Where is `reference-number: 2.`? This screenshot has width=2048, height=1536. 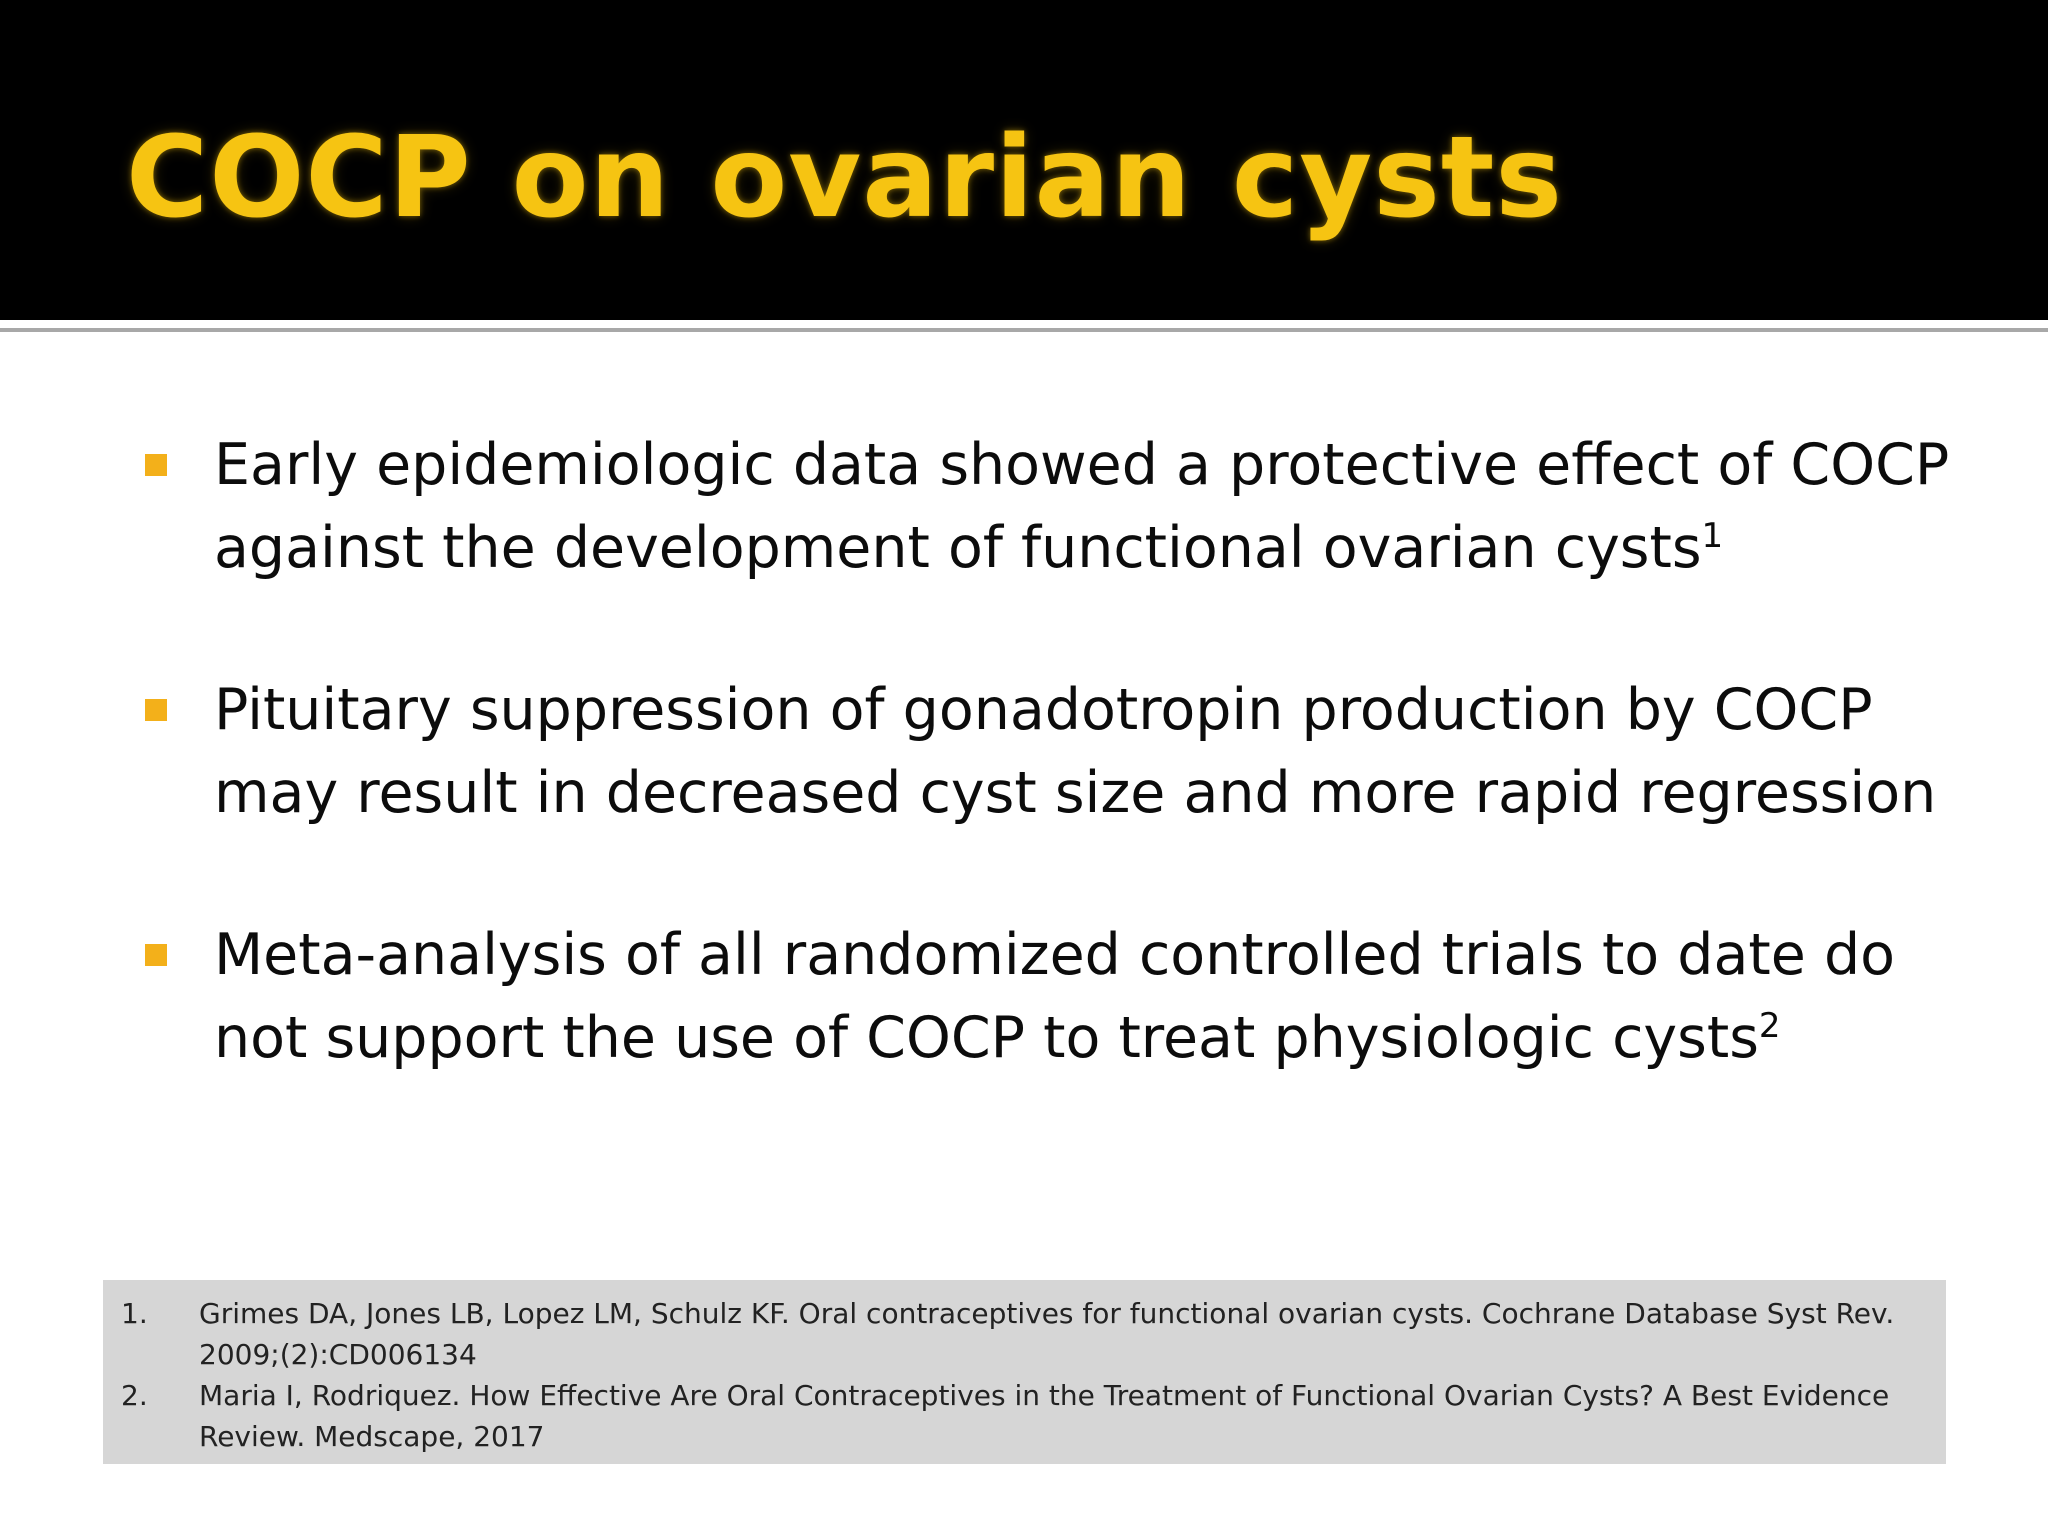
reference-number: 2. is located at coordinates (134, 1395).